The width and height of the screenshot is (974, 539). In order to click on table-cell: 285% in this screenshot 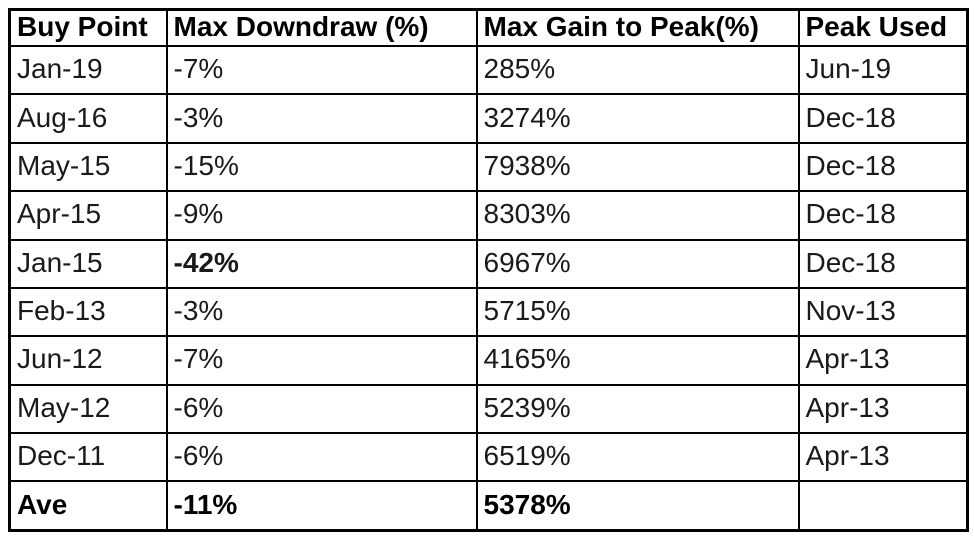, I will do `click(637, 70)`.